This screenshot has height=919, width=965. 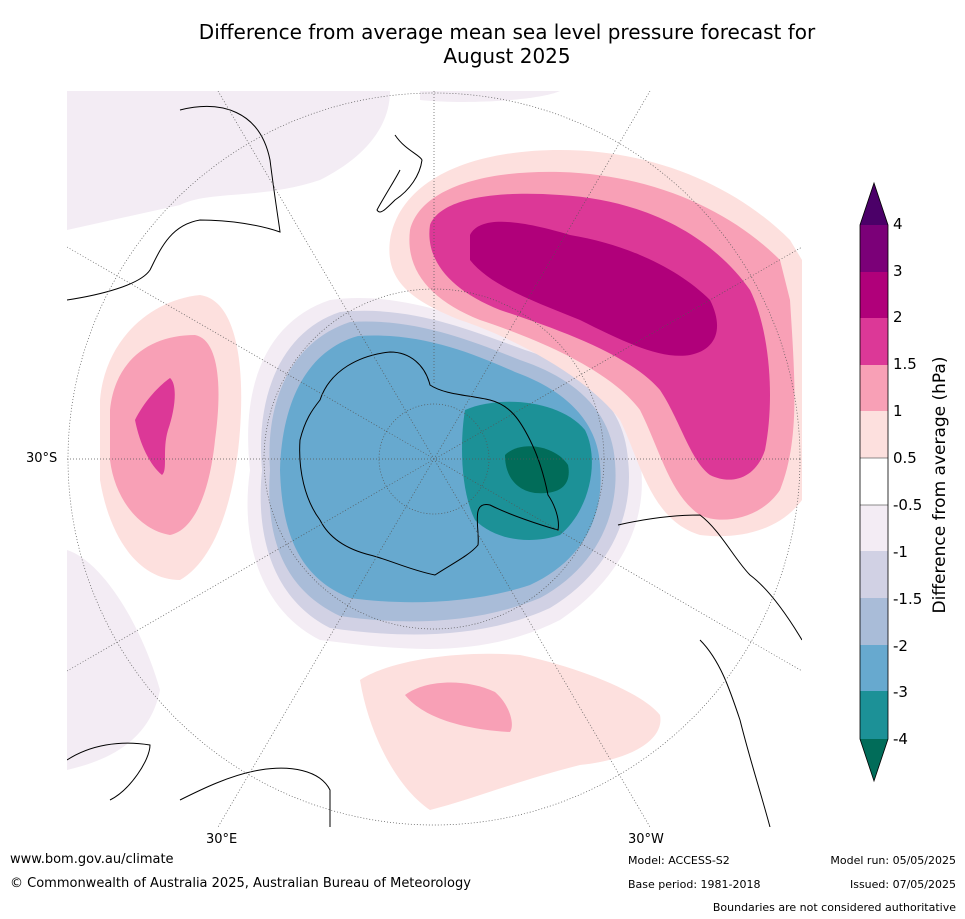 I want to click on south-america-coastline, so click(x=709, y=670).